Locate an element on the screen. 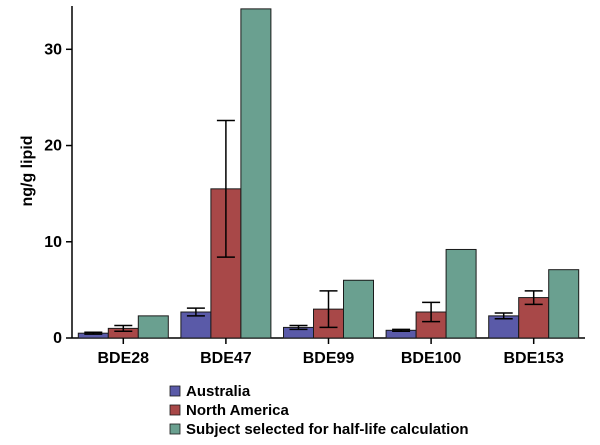 Image resolution: width=600 pixels, height=445 pixels. x-tick-label: BDE100 is located at coordinates (431, 358).